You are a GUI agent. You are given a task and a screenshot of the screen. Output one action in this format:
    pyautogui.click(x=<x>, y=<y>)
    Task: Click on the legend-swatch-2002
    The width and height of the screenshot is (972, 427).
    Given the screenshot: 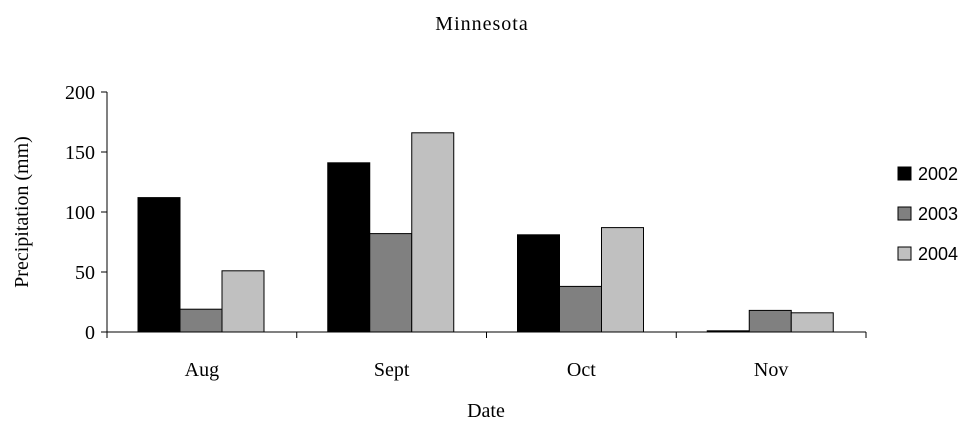 What is the action you would take?
    pyautogui.click(x=904, y=173)
    